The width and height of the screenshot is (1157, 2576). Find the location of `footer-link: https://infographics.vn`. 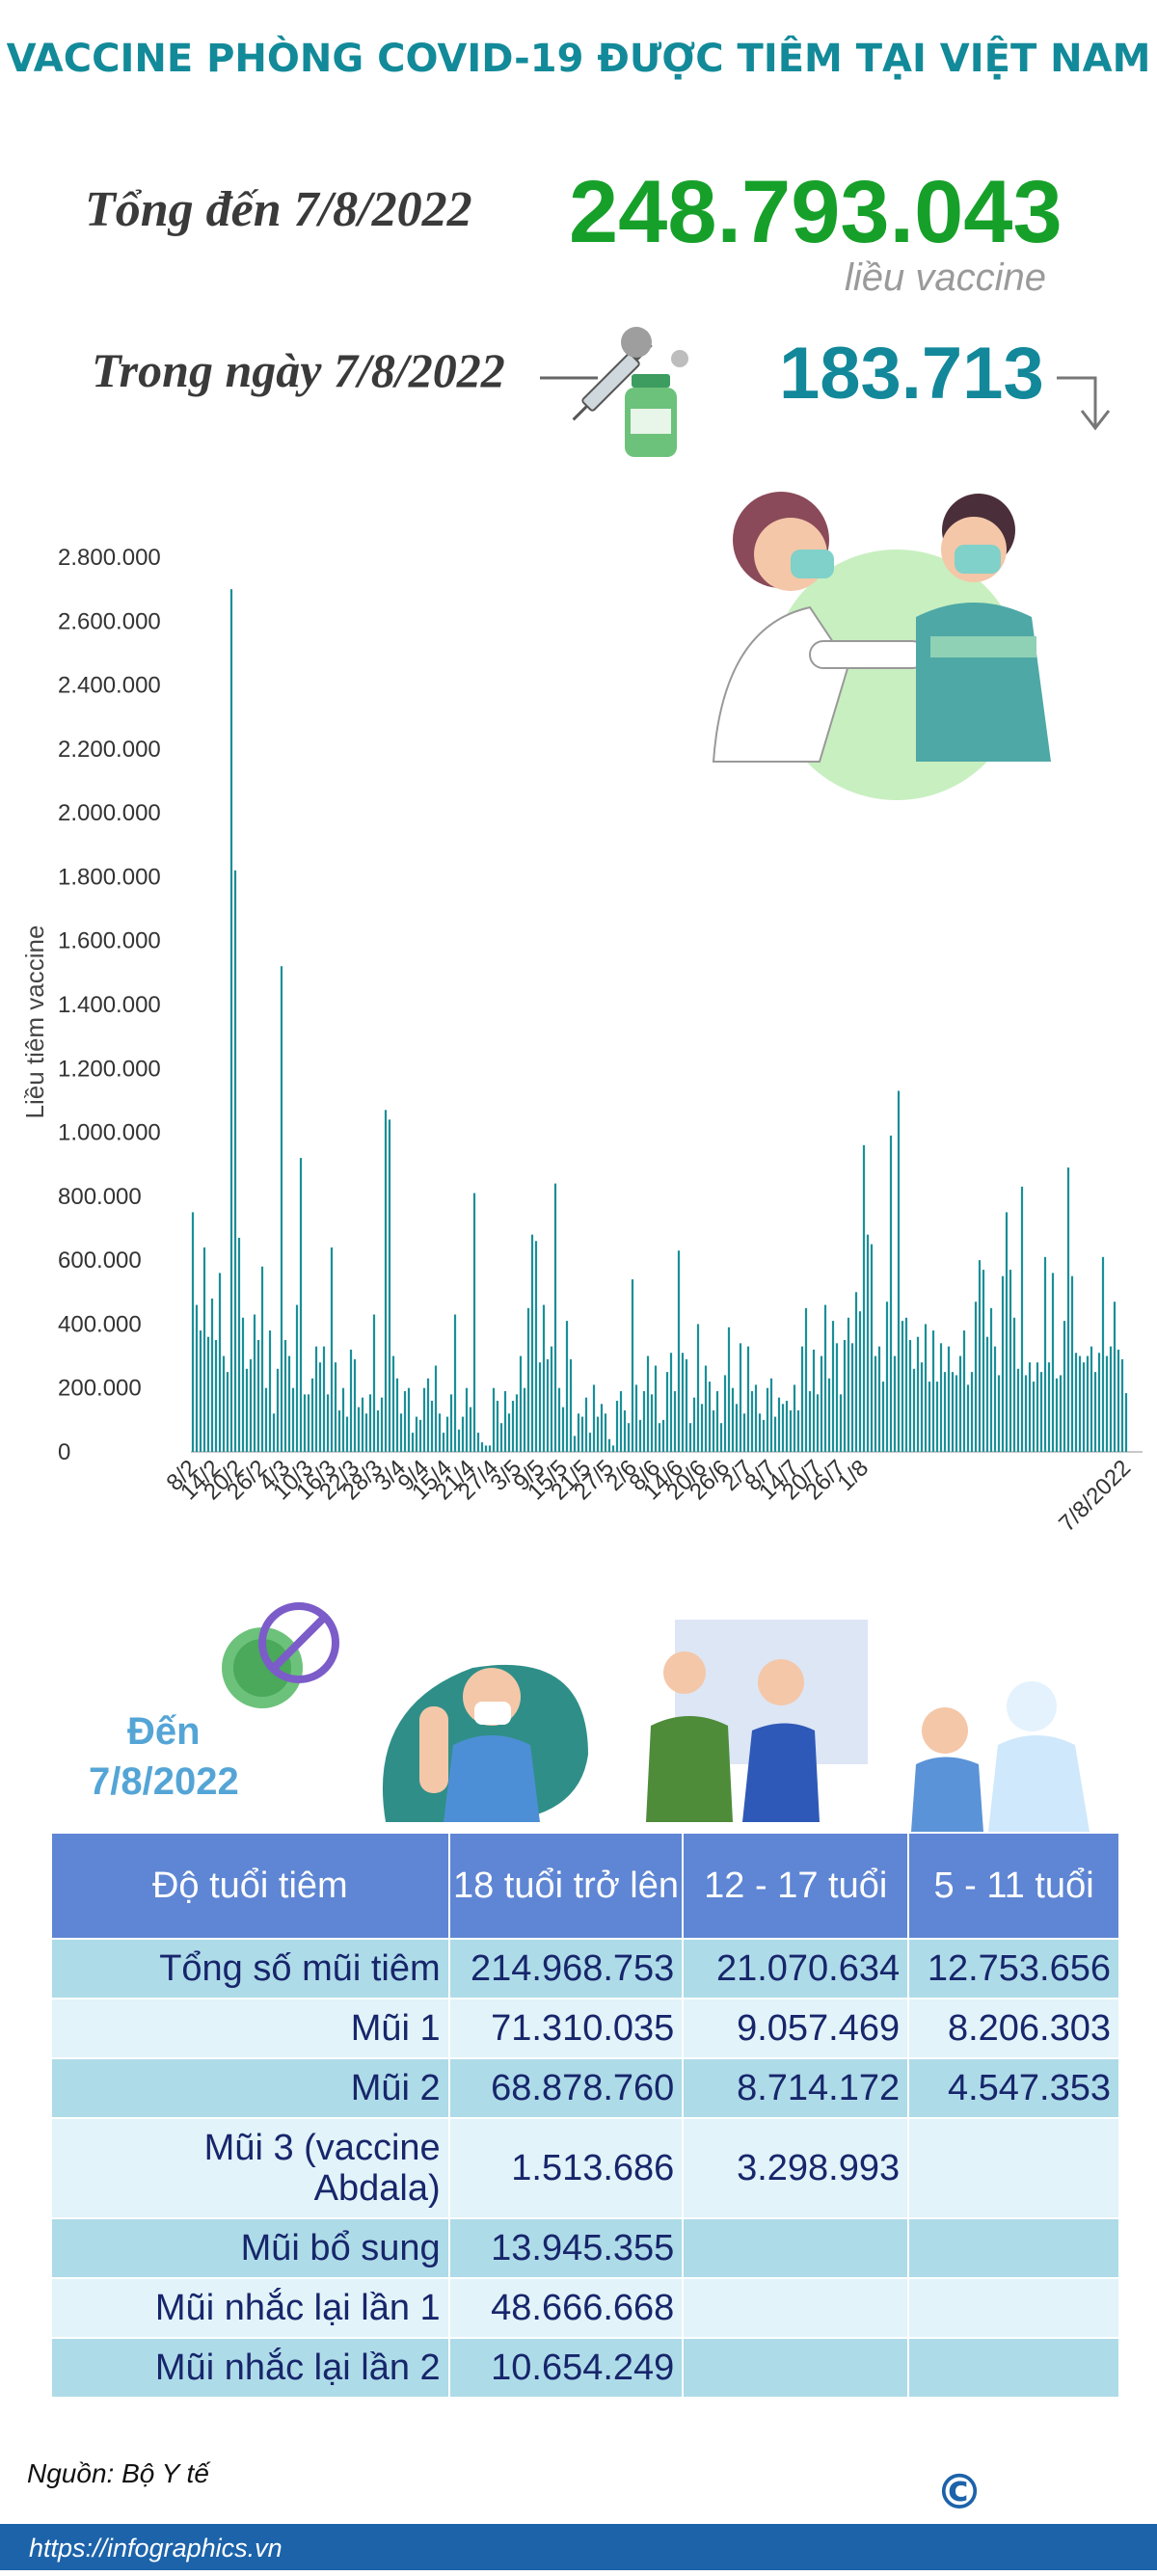

footer-link: https://infographics.vn is located at coordinates (156, 2549).